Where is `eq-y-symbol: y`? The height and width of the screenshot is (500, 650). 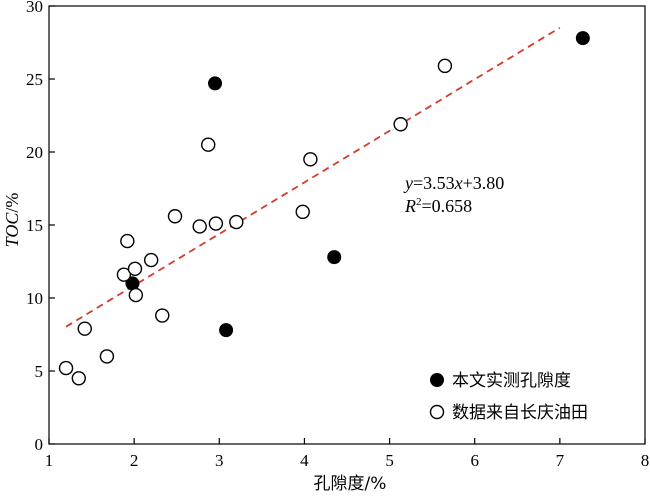
eq-y-symbol: y is located at coordinates (408, 183).